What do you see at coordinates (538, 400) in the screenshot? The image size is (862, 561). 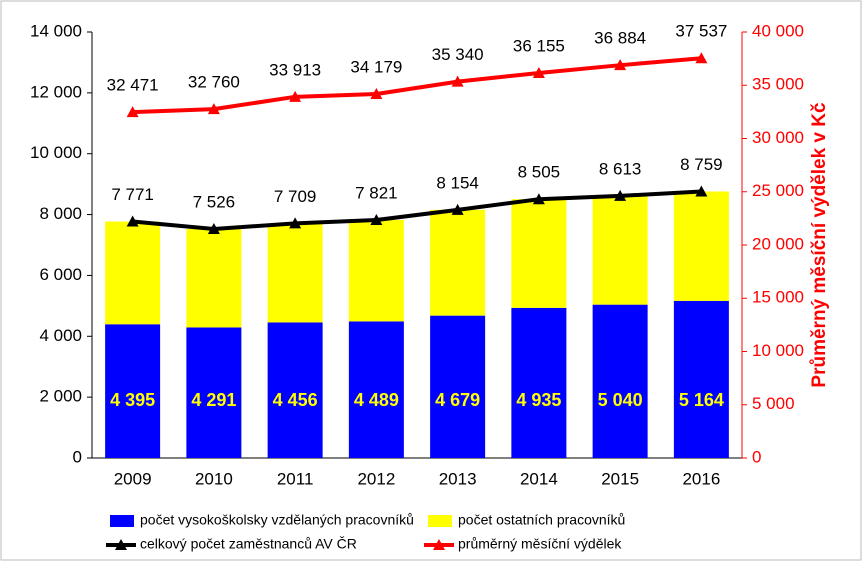 I see `bar-value-label: 4 935` at bounding box center [538, 400].